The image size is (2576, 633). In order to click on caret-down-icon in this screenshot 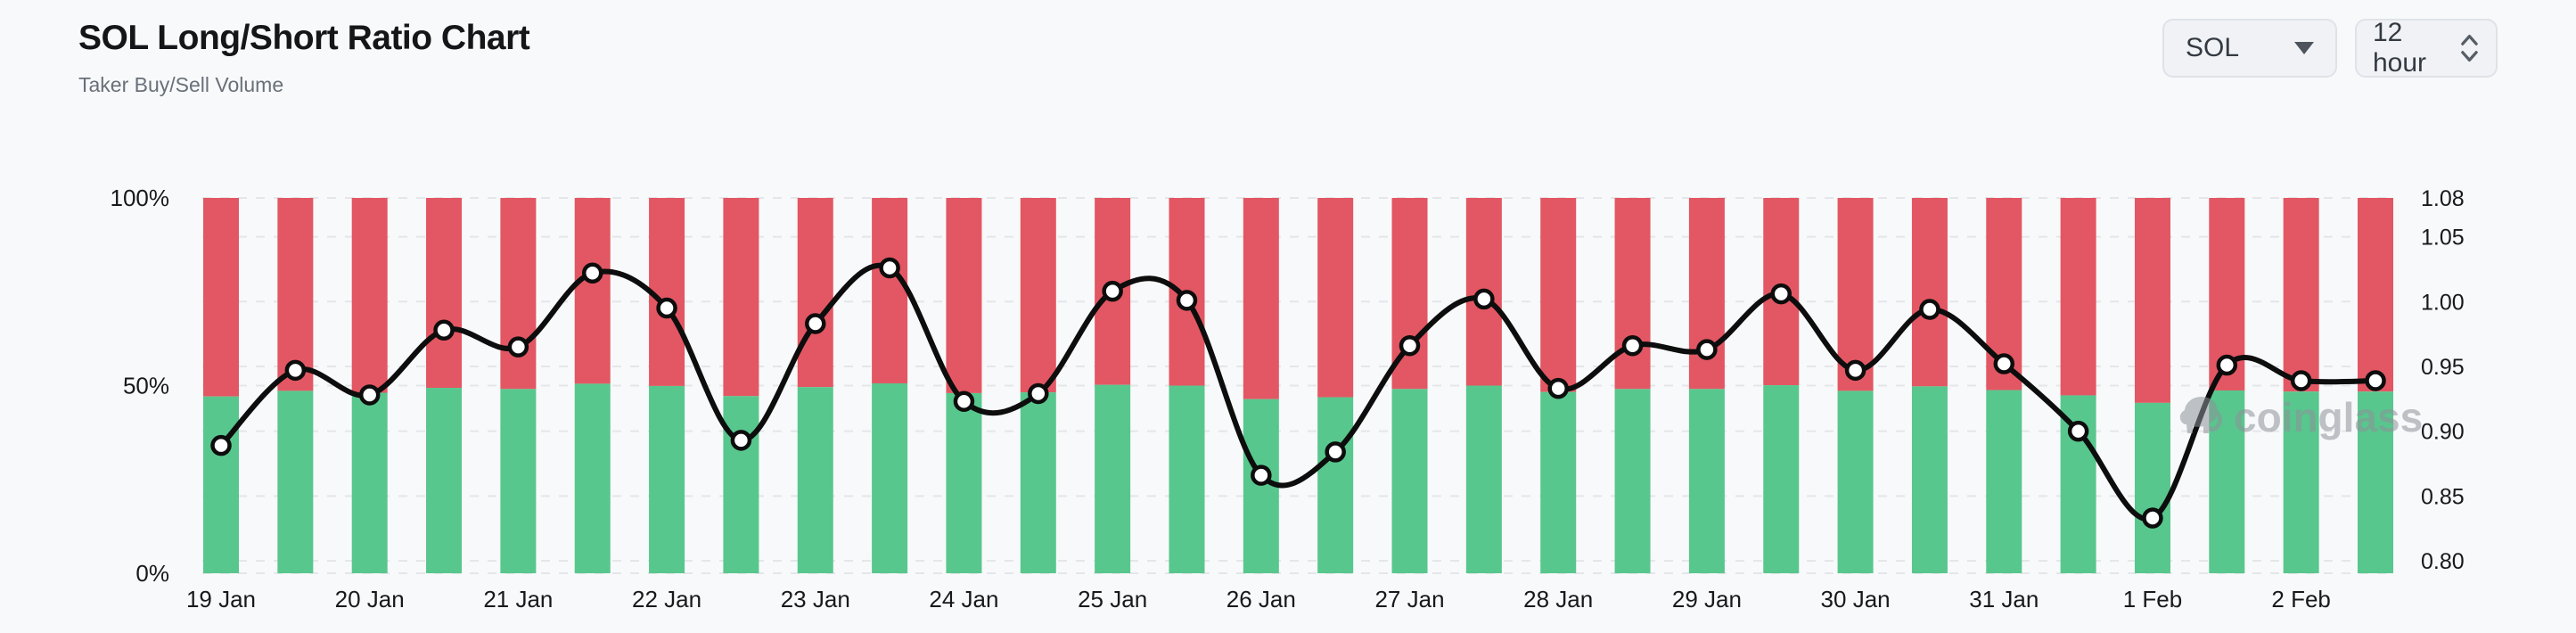, I will do `click(2304, 48)`.